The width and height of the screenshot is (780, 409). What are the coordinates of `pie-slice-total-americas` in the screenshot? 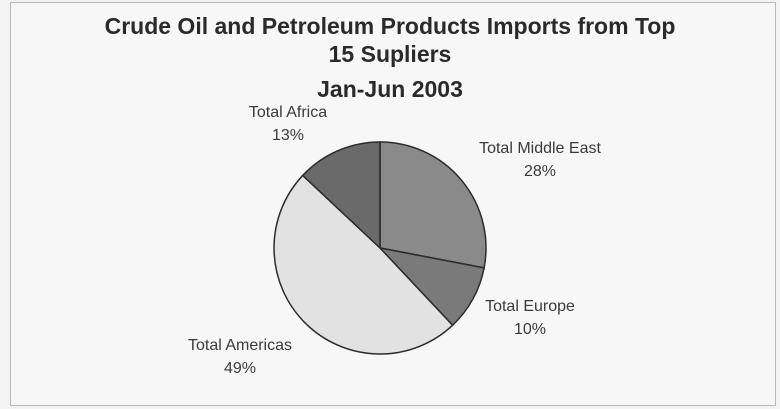 It's located at (363, 264).